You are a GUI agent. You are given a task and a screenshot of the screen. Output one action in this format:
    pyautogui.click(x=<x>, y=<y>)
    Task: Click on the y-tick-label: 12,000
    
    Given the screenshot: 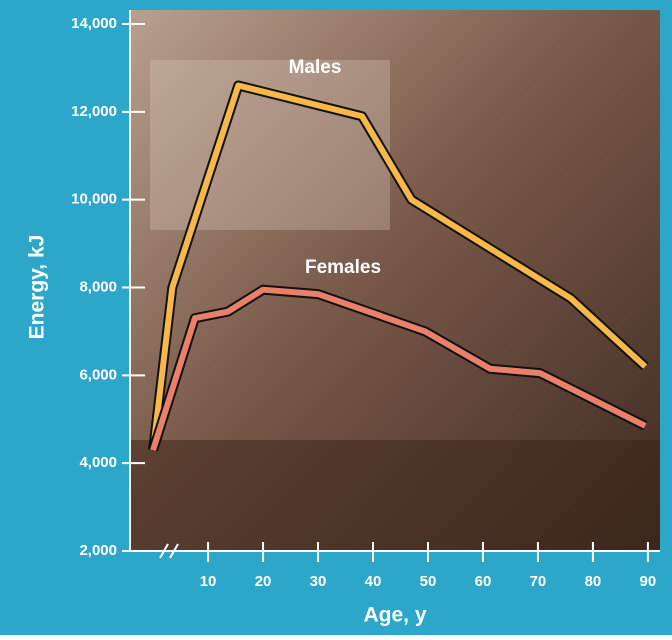 What is the action you would take?
    pyautogui.click(x=94, y=111)
    